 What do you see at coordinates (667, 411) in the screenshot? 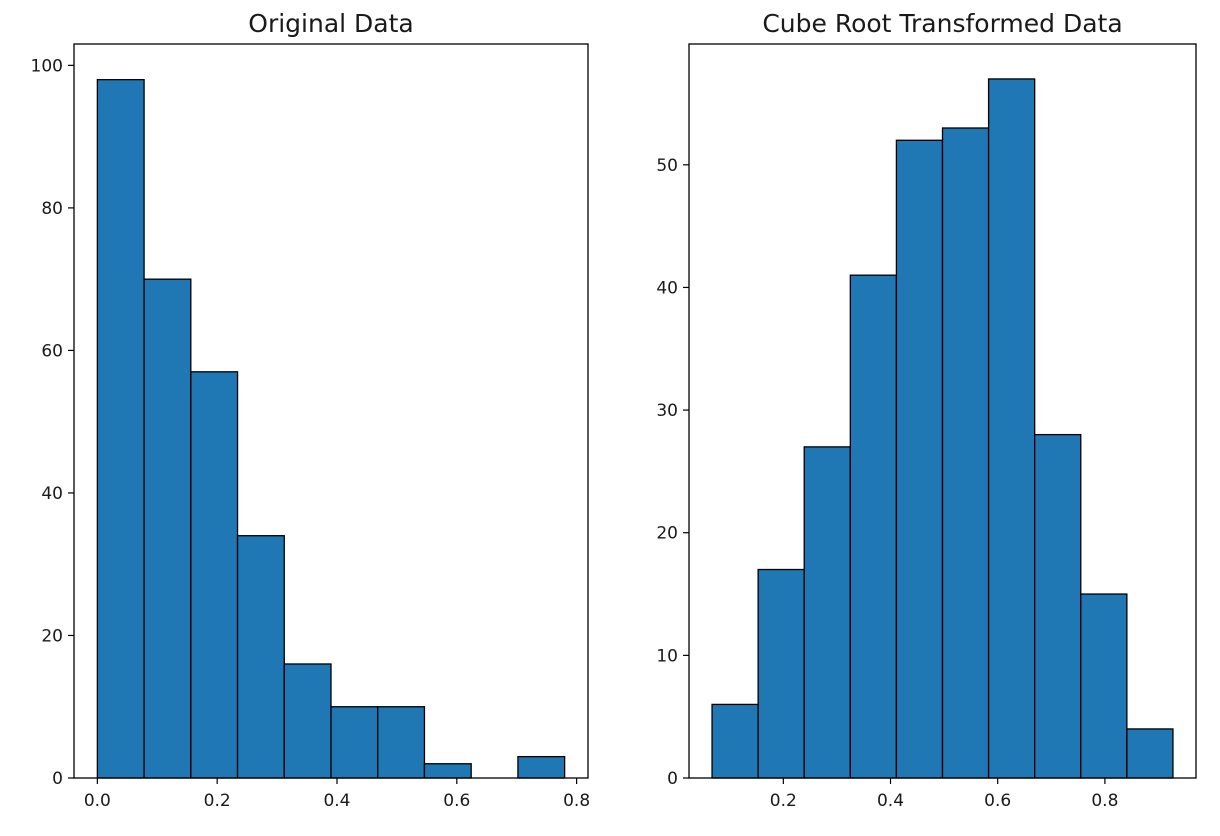
I see `y-tick-label: 30` at bounding box center [667, 411].